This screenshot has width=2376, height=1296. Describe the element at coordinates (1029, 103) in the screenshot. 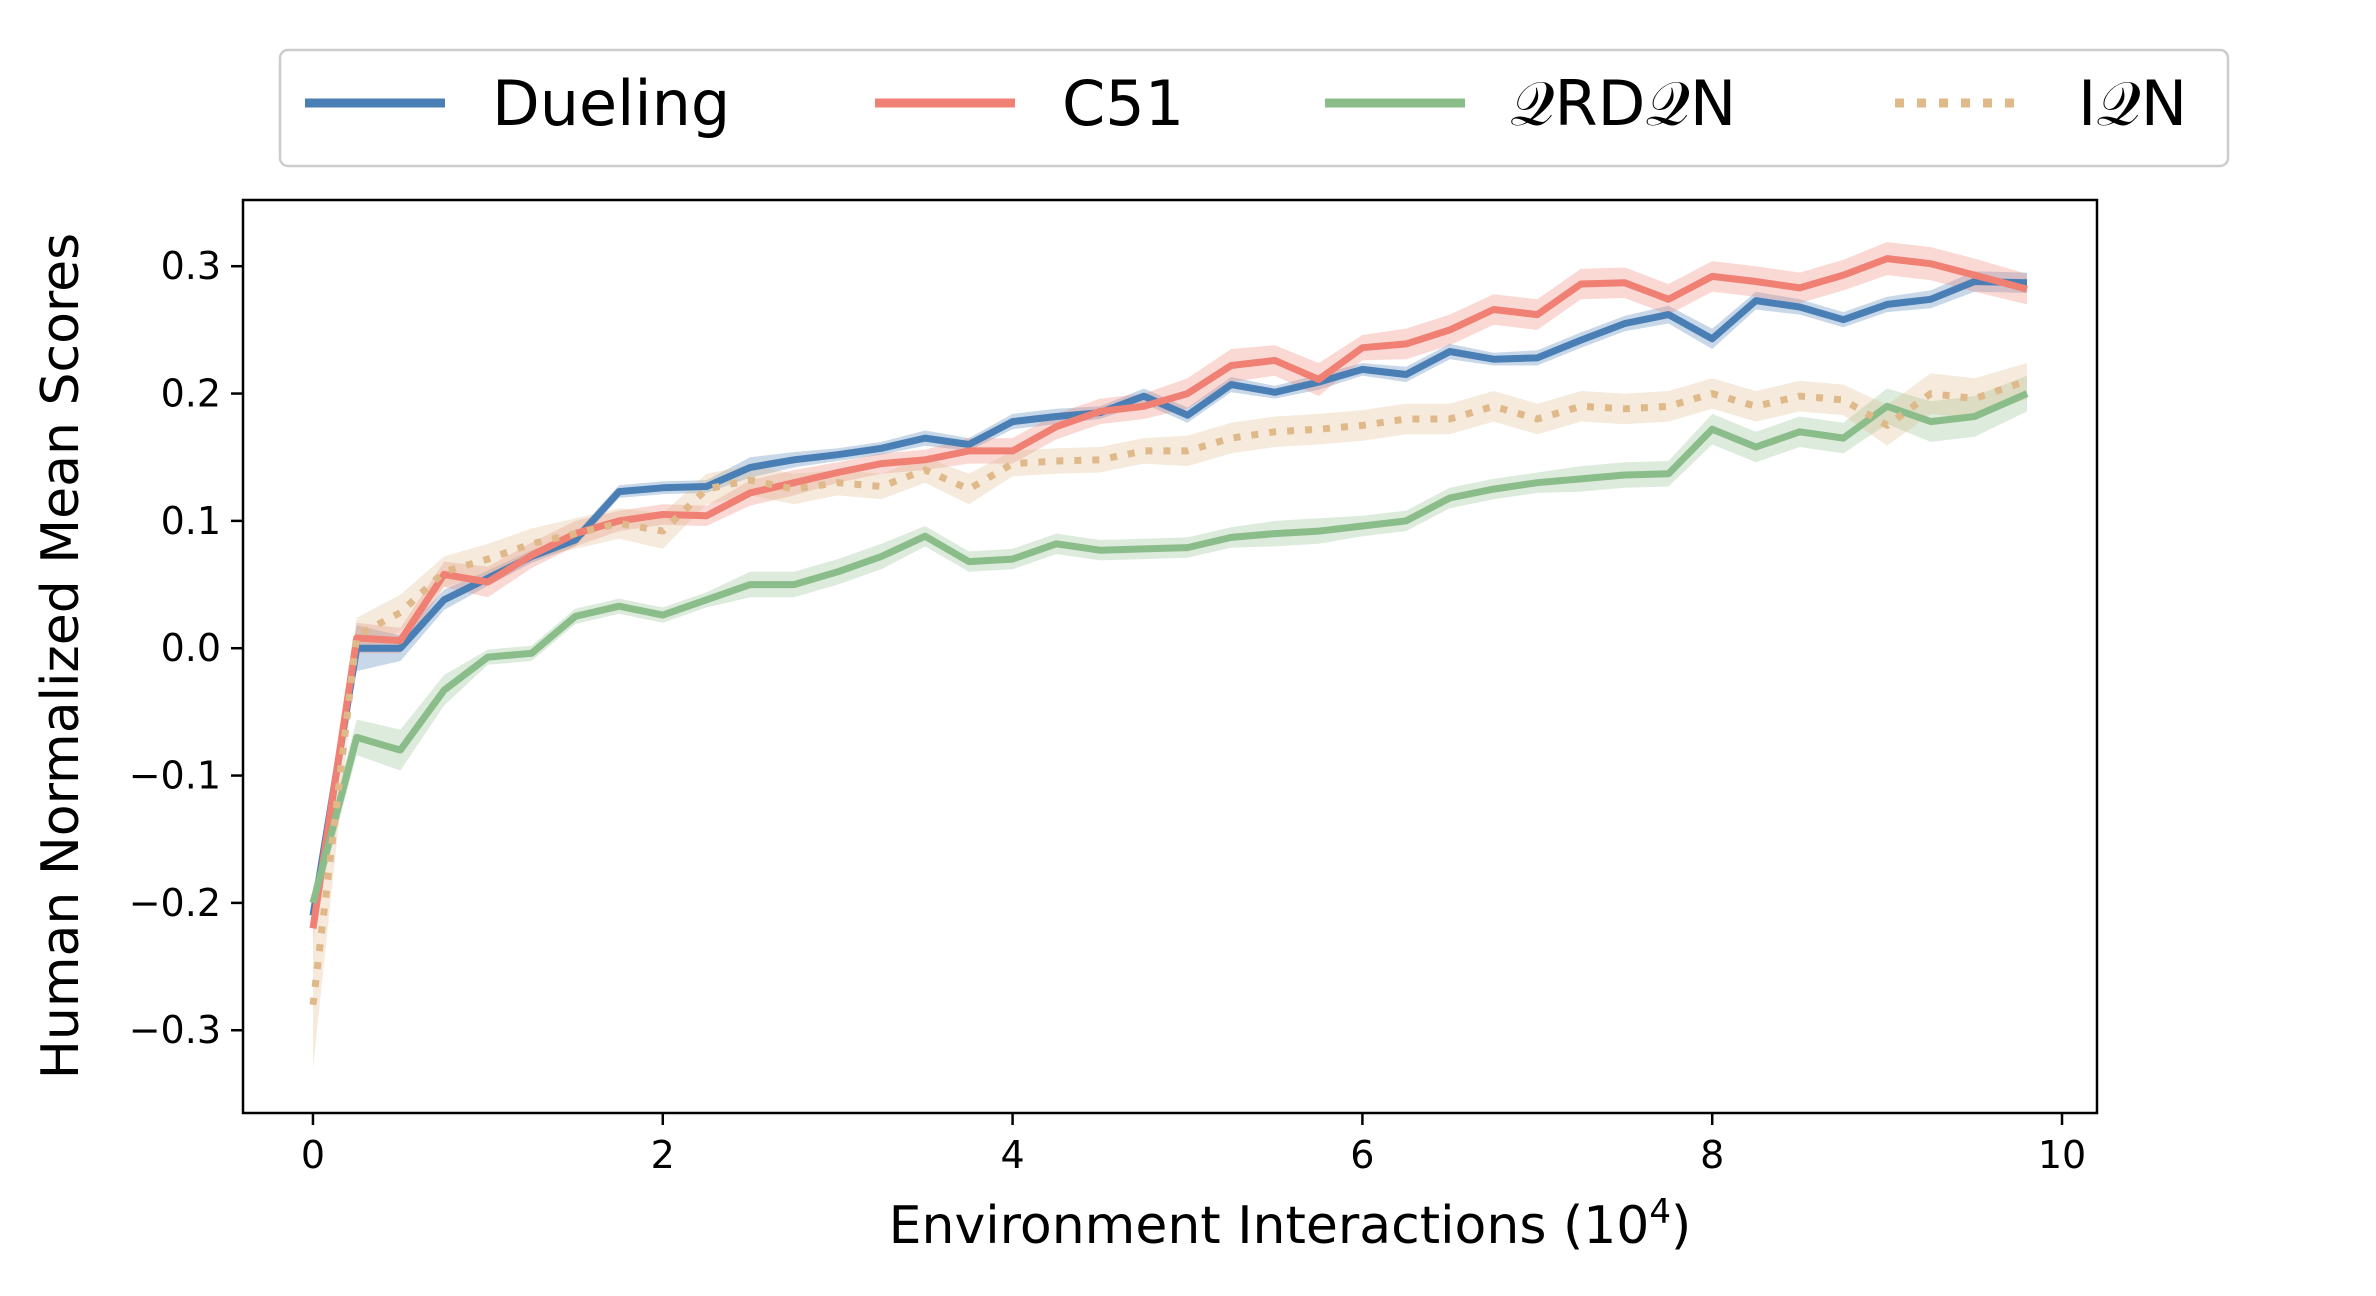

I see `legend-item-c51: C51` at that location.